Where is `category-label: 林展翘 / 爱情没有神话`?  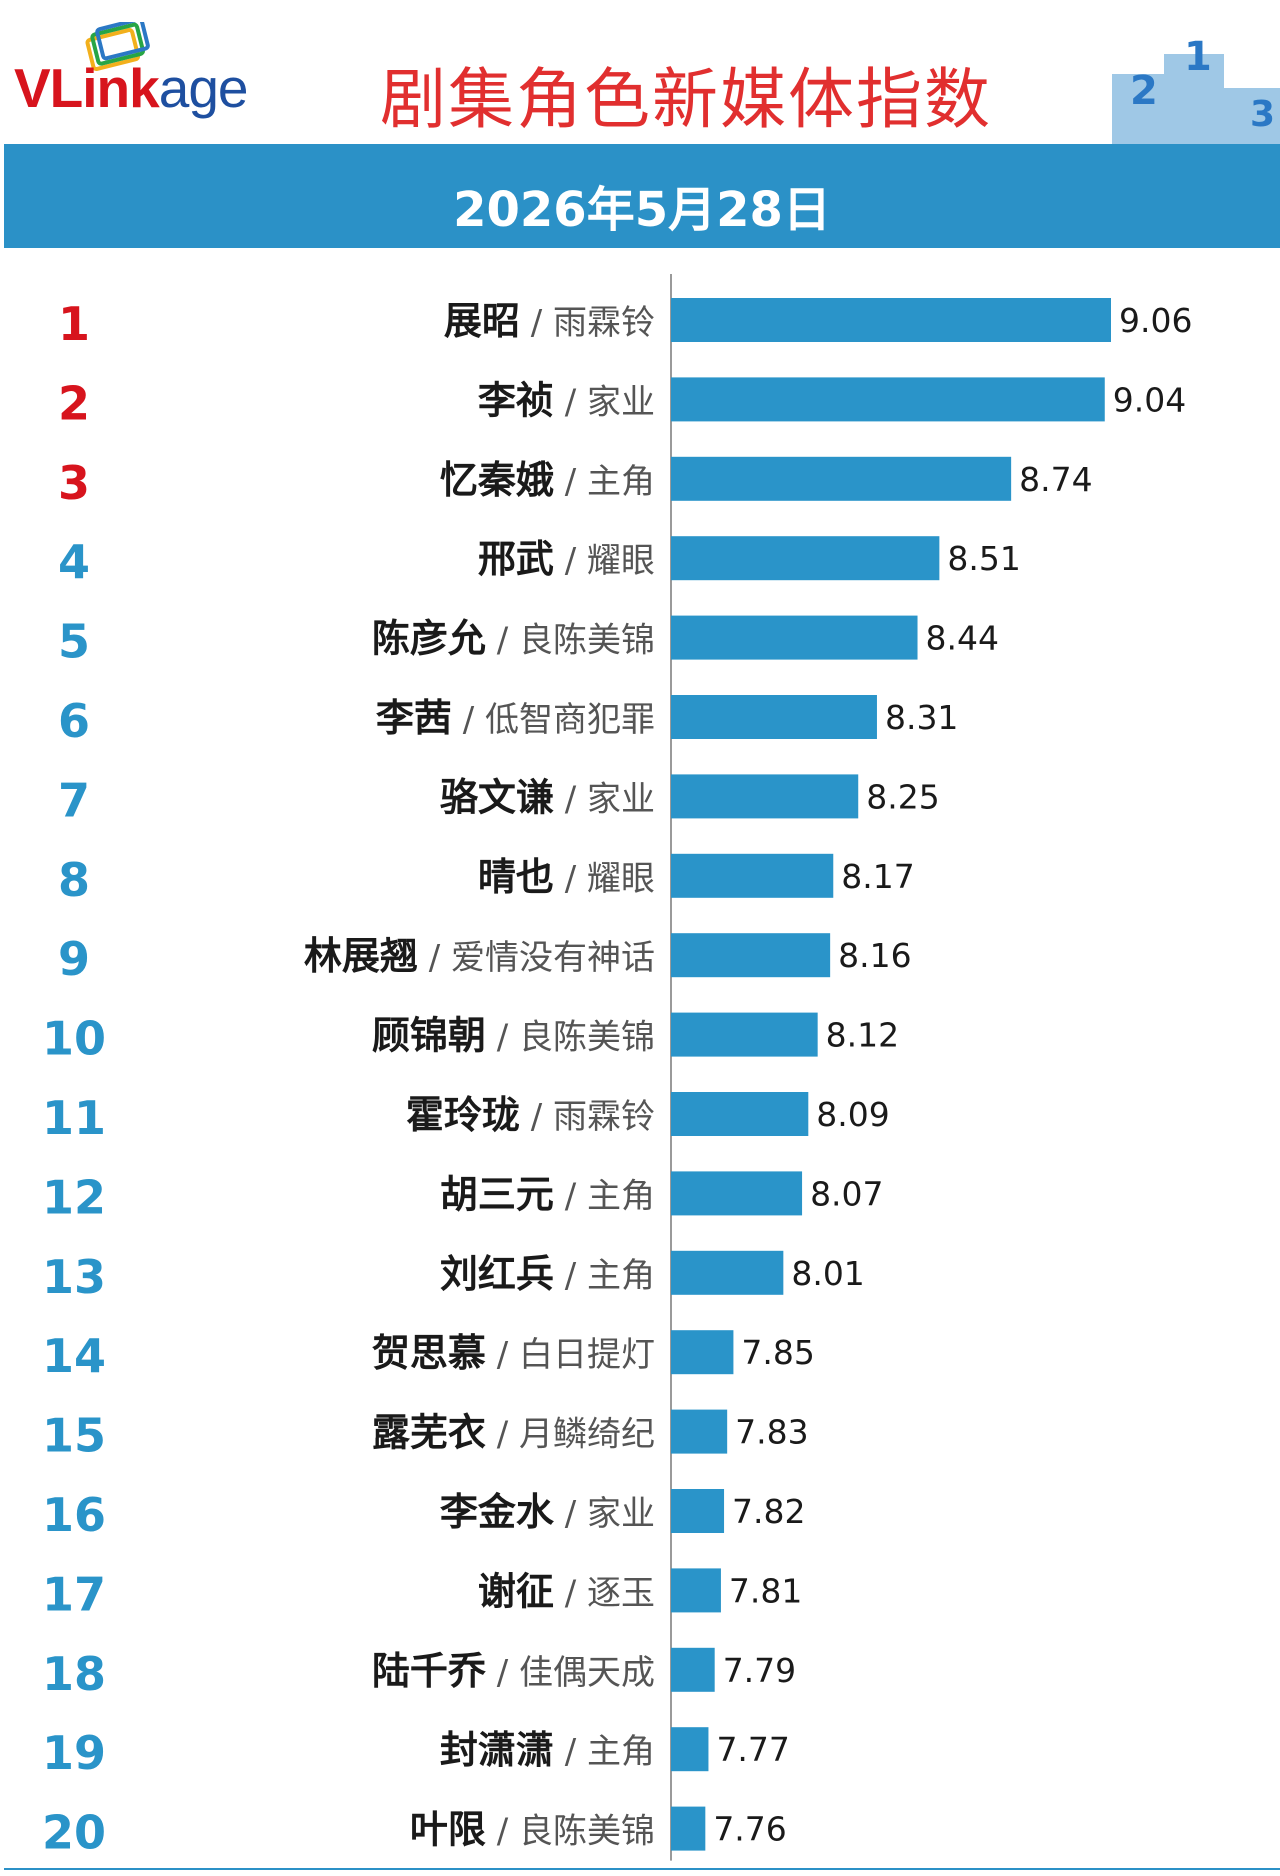 category-label: 林展翘 / 爱情没有神话 is located at coordinates (479, 956).